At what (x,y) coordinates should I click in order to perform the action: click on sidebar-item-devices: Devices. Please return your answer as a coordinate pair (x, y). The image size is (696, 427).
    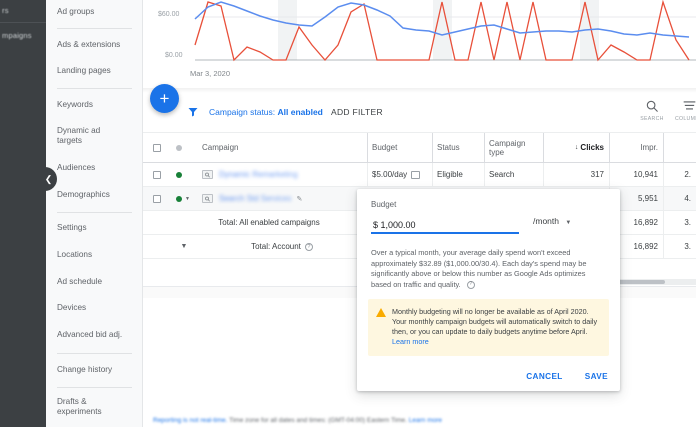
    Looking at the image, I should click on (72, 307).